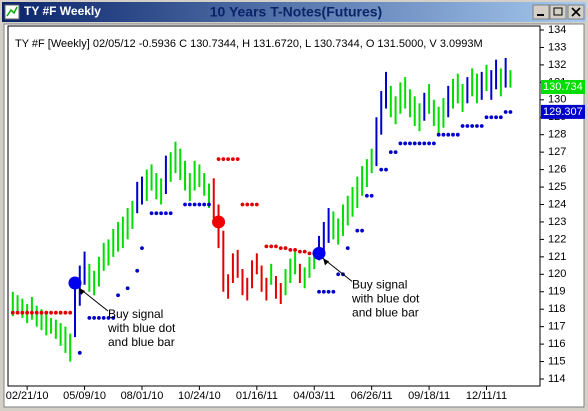 This screenshot has height=411, width=588. I want to click on y-tick-label: 117, so click(557, 327).